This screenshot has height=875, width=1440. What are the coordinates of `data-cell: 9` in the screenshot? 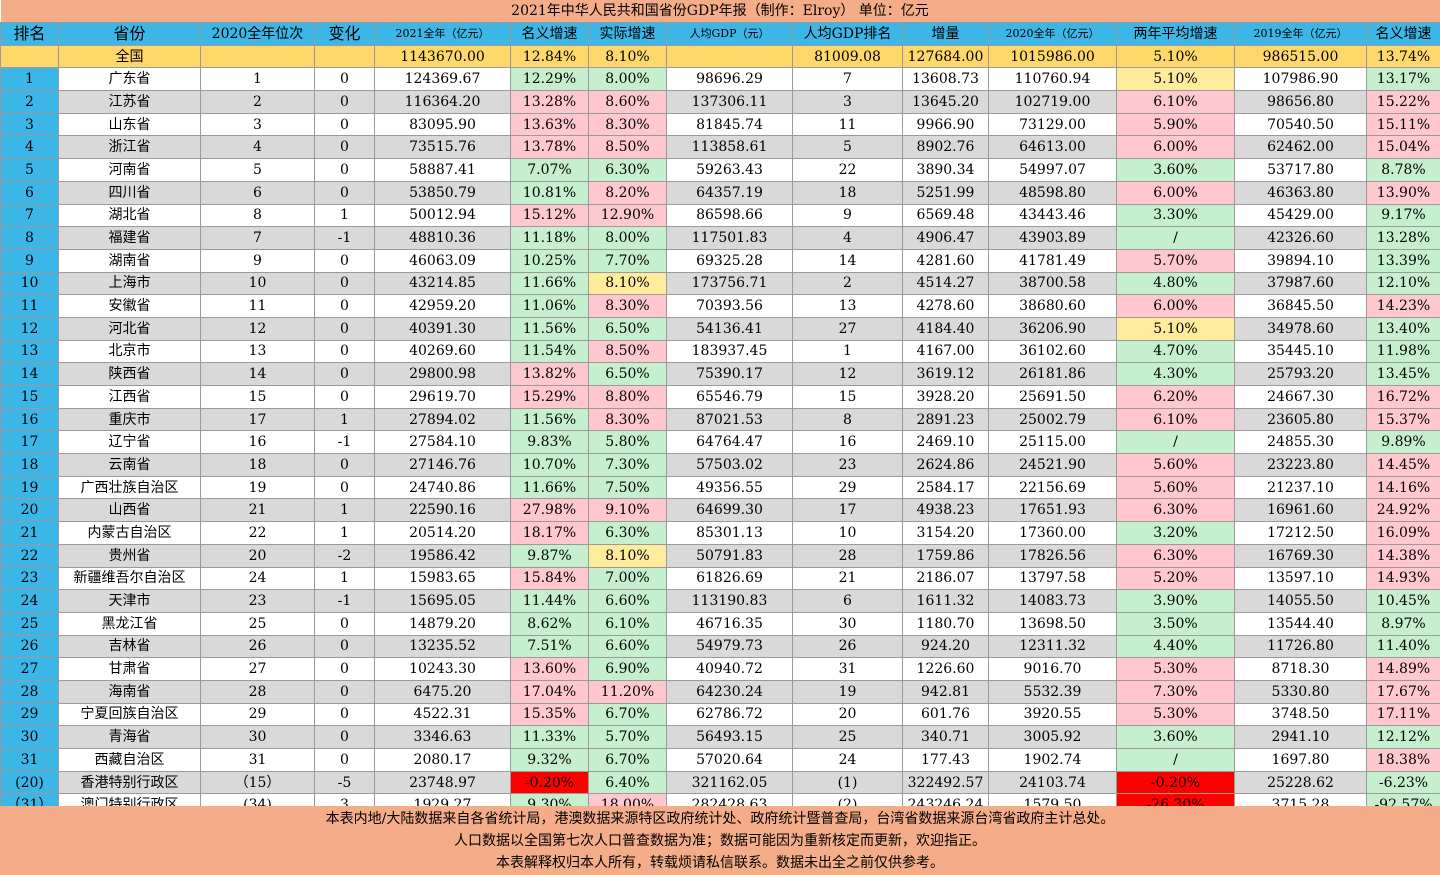 It's located at (257, 260).